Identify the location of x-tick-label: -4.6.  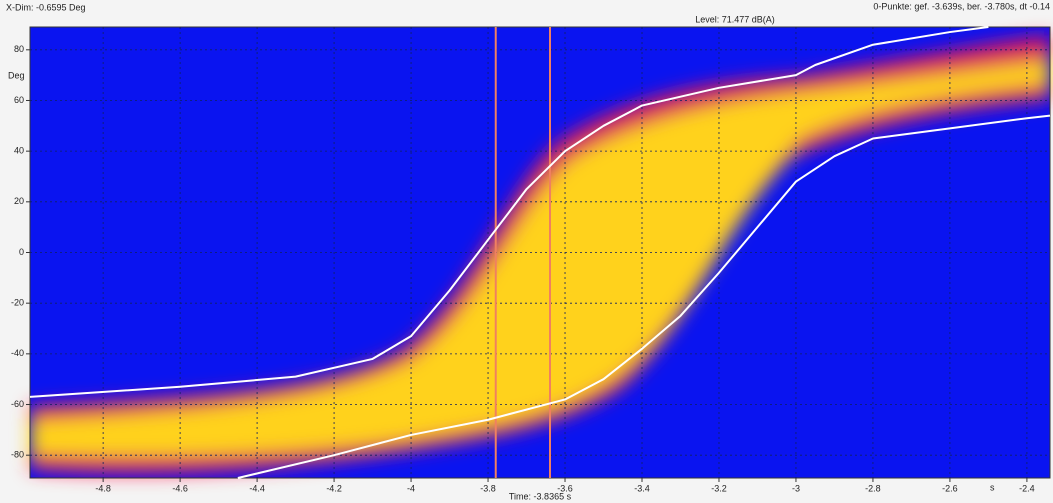
(180, 488).